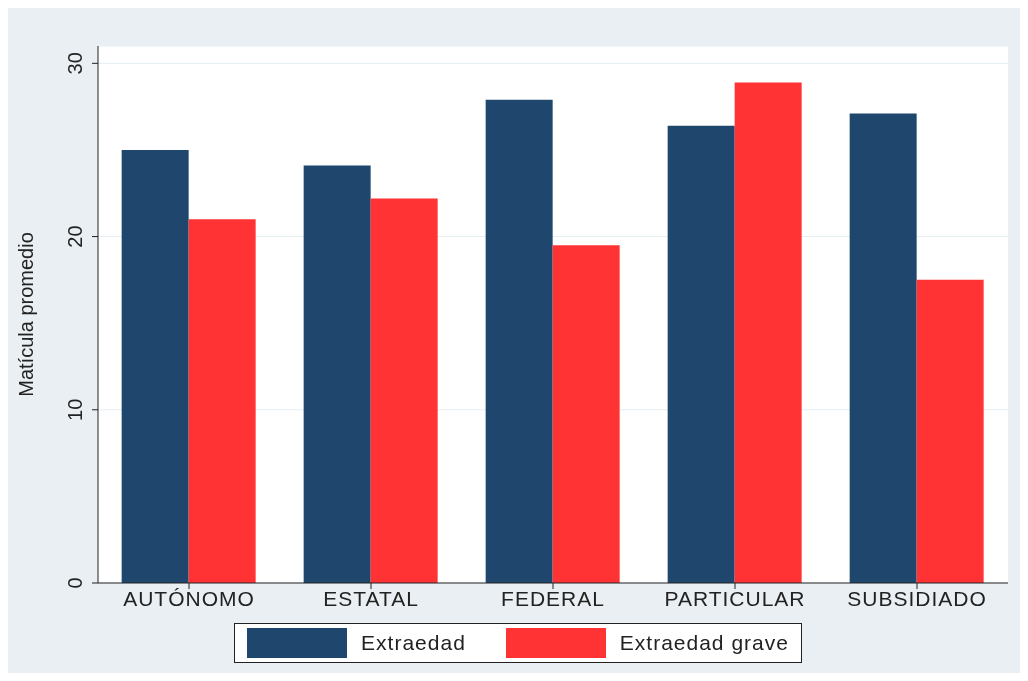 Image resolution: width=1028 pixels, height=681 pixels. I want to click on x-tick-label: ESTATAL, so click(371, 598).